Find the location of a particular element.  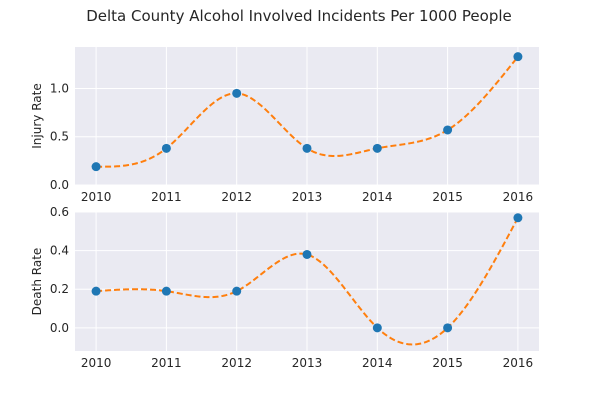

y-tick-label: 1.0 is located at coordinates (59, 88).